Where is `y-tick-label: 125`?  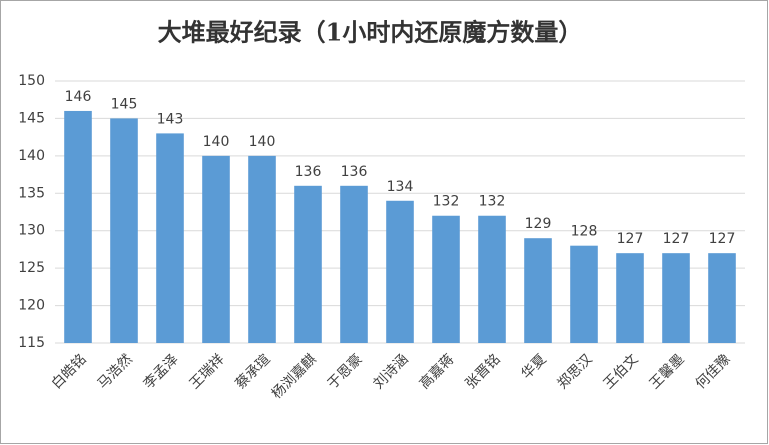
y-tick-label: 125 is located at coordinates (31, 268).